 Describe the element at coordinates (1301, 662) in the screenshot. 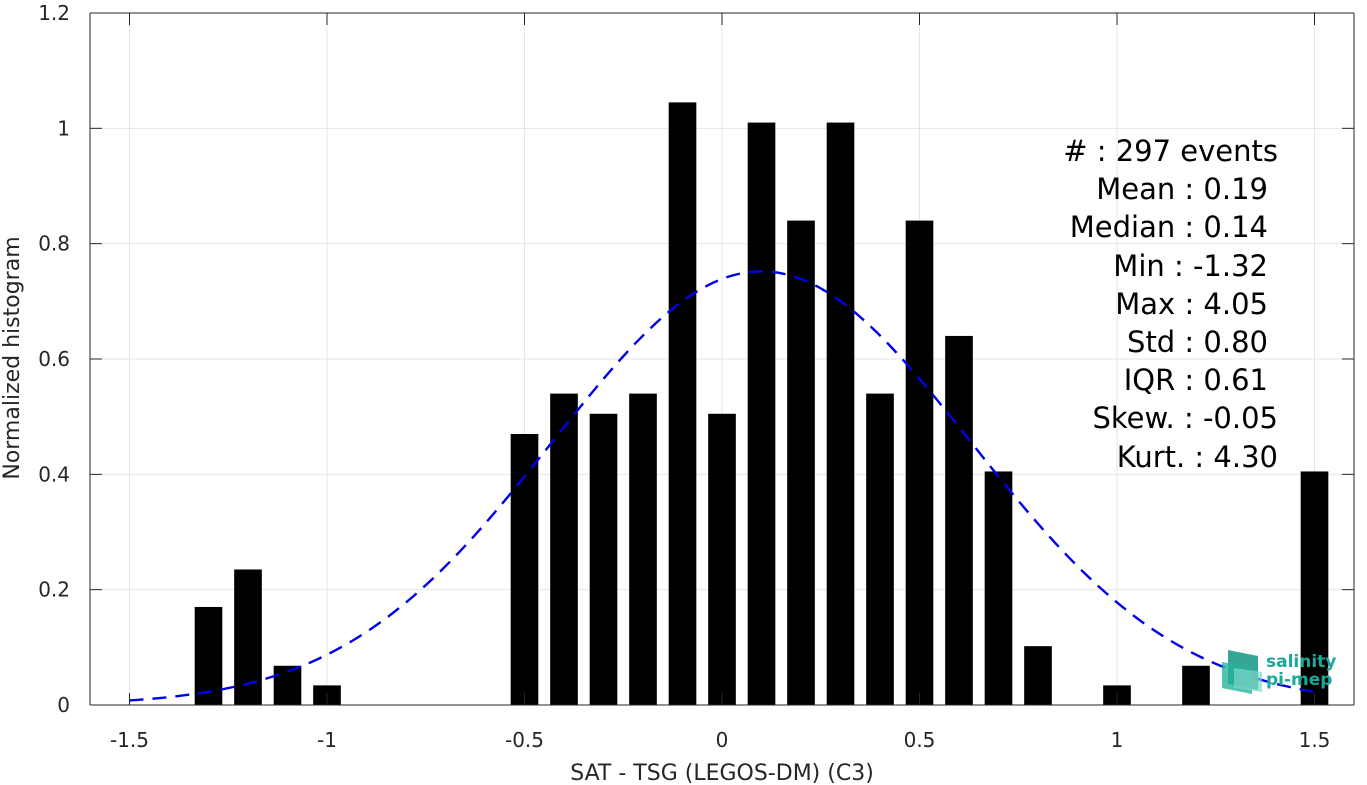

I see `logo-text-line1: salinity` at that location.